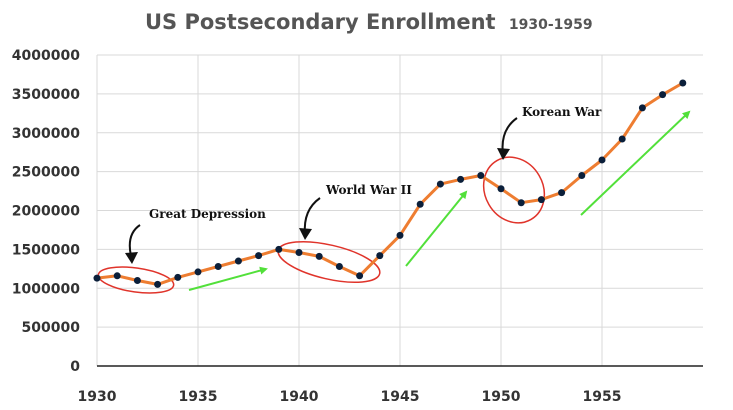 This screenshot has height=410, width=733. I want to click on y-tick-label: 2000000, so click(46, 212).